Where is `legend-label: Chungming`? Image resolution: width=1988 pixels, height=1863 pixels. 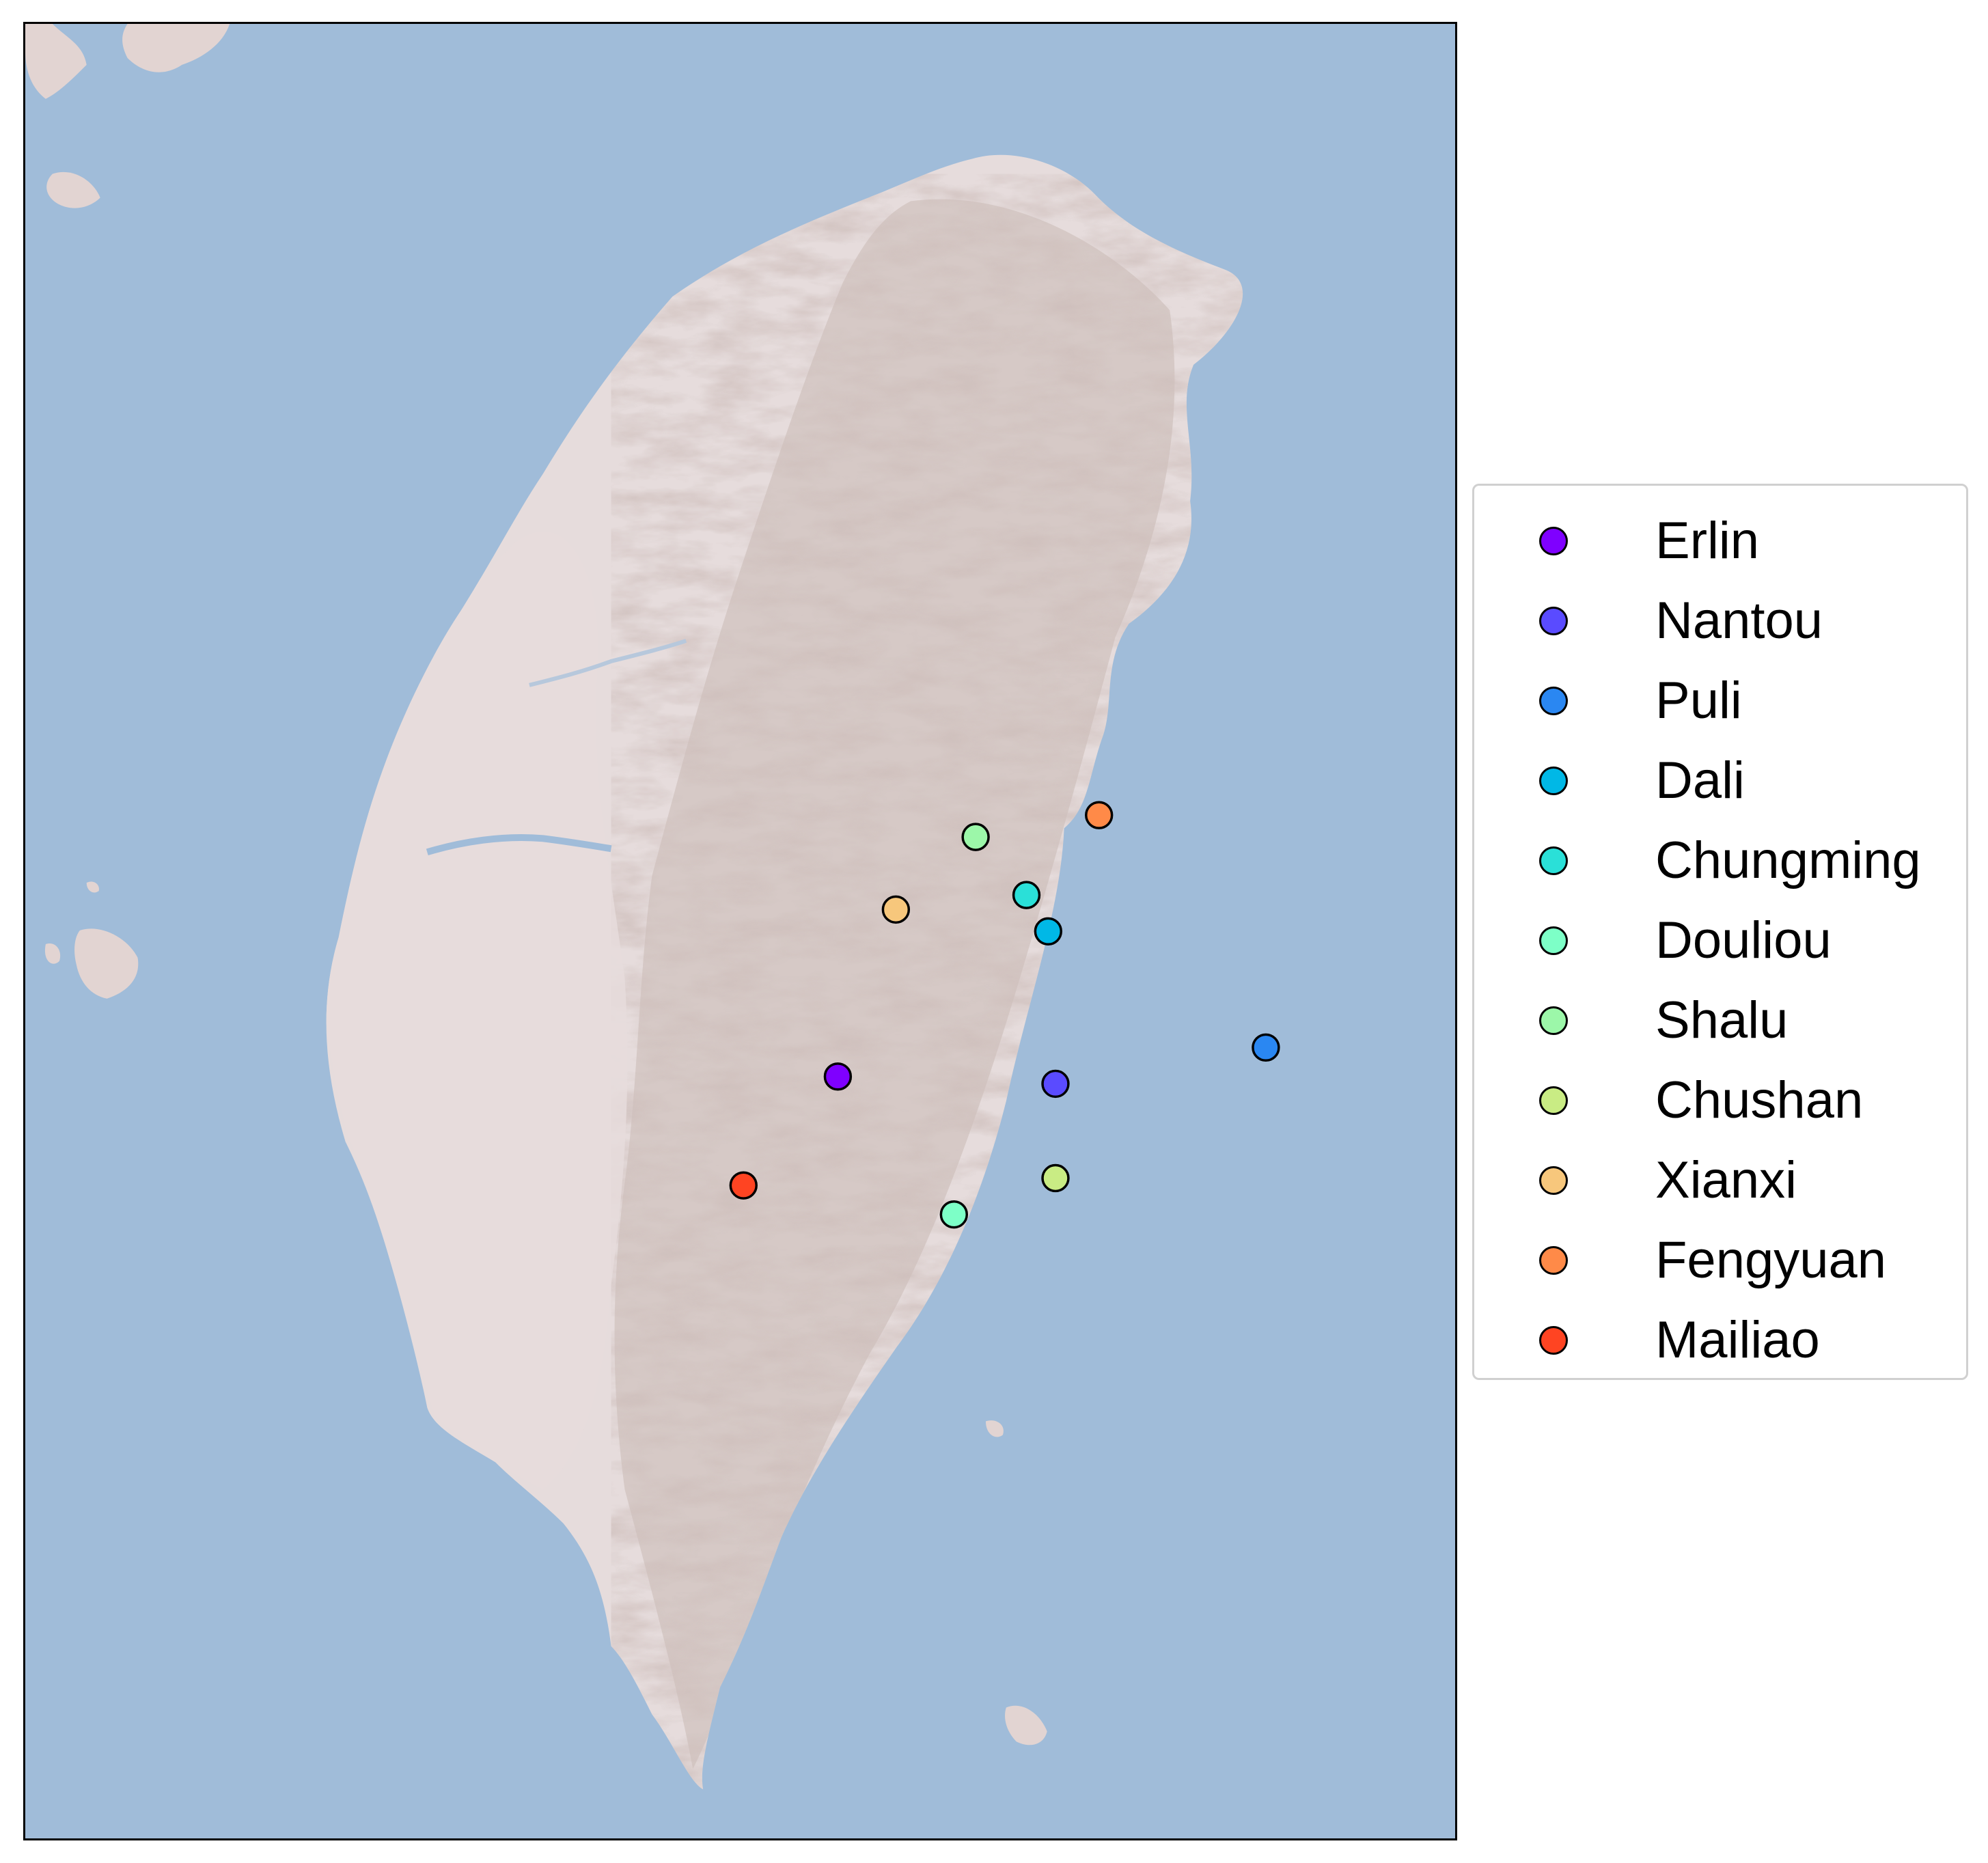
legend-label: Chungming is located at coordinates (1788, 860).